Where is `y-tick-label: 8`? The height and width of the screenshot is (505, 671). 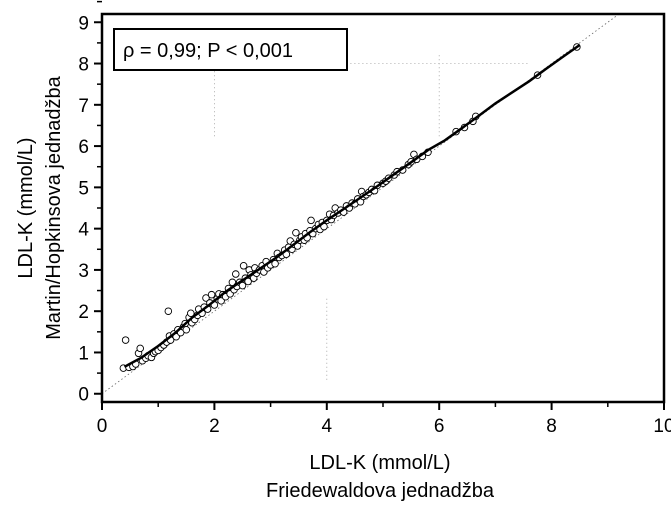
y-tick-label: 8 is located at coordinates (83, 65).